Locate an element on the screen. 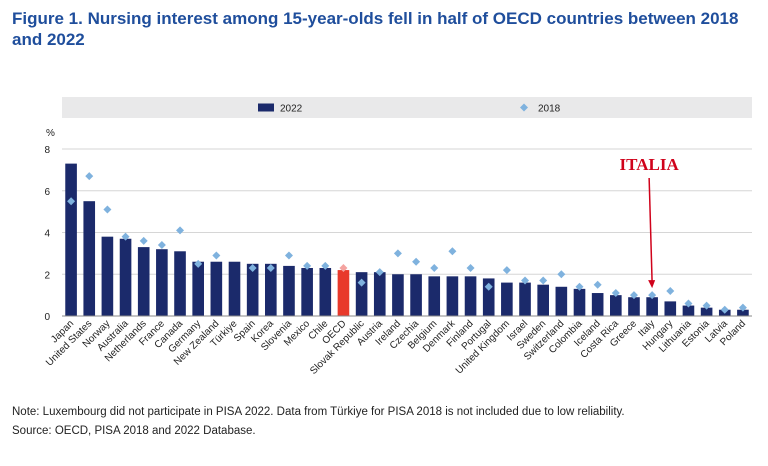 The image size is (768, 466). annotation: ITALIA is located at coordinates (650, 164).